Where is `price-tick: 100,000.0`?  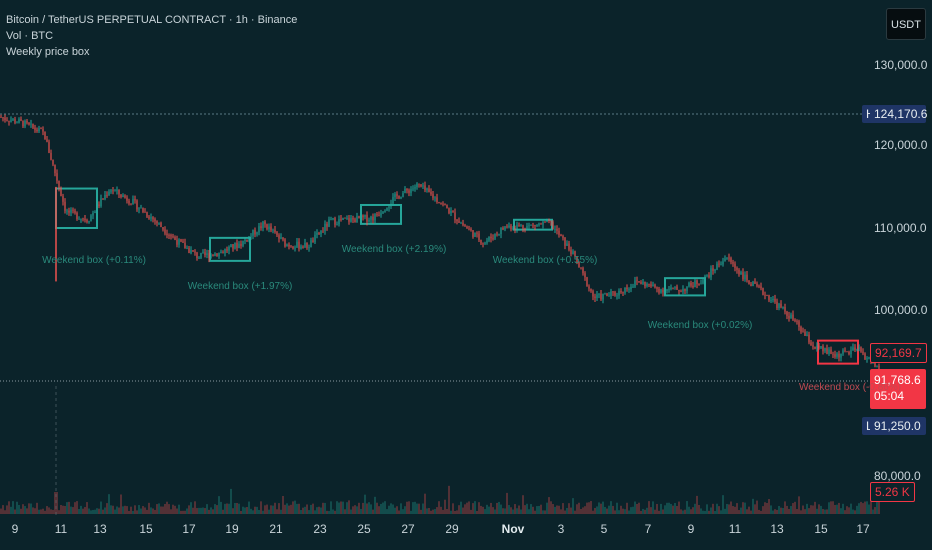
price-tick: 100,000.0 is located at coordinates (901, 310).